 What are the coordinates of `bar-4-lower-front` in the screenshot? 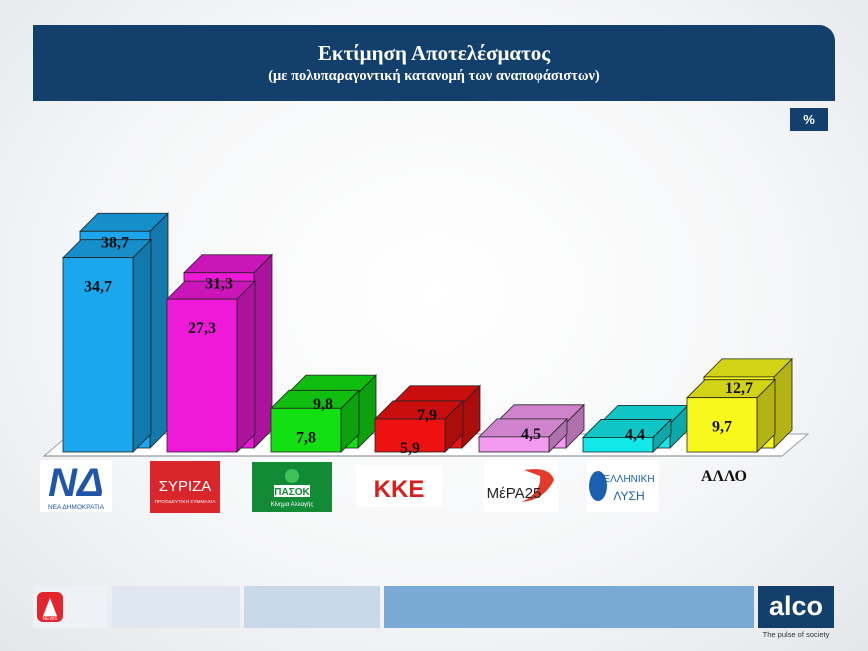 It's located at (410, 435).